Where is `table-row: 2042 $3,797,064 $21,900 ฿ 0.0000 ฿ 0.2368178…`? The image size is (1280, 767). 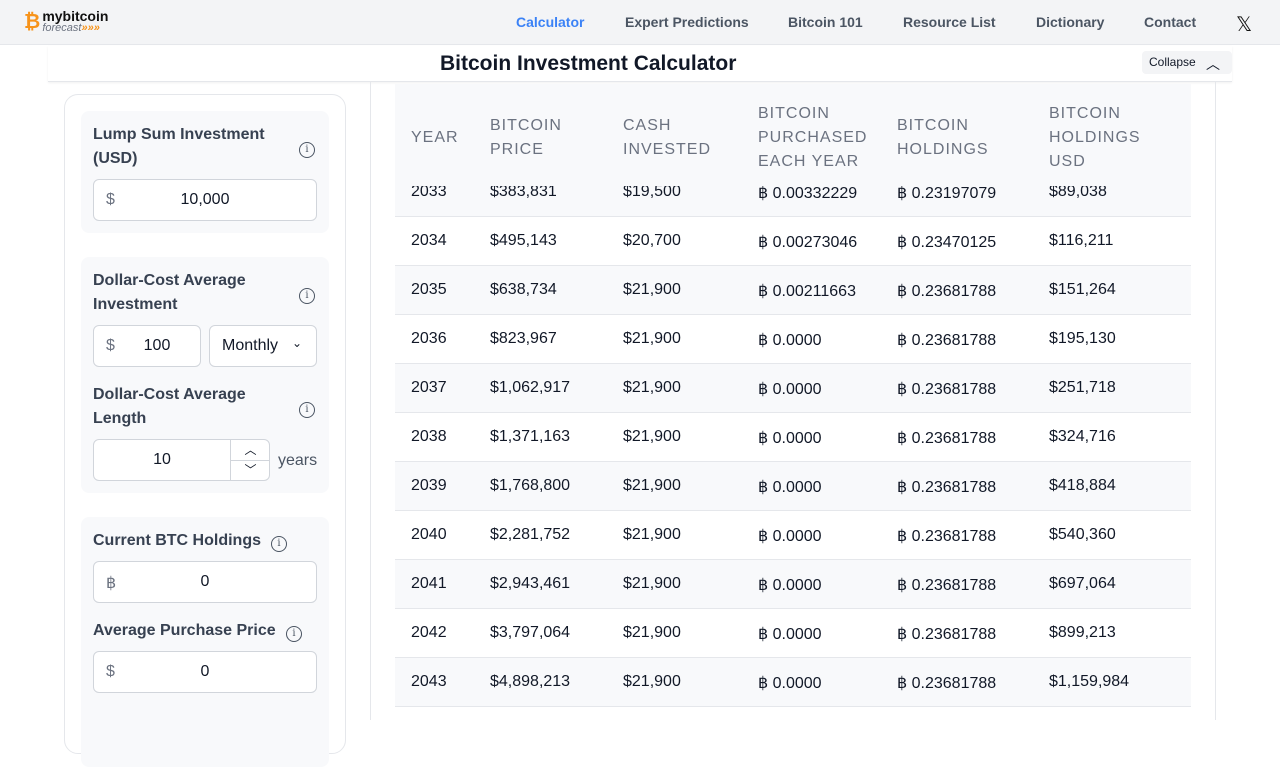
table-row: 2042 $3,797,064 $21,900 ฿ 0.0000 ฿ 0.2368178… is located at coordinates (793, 633).